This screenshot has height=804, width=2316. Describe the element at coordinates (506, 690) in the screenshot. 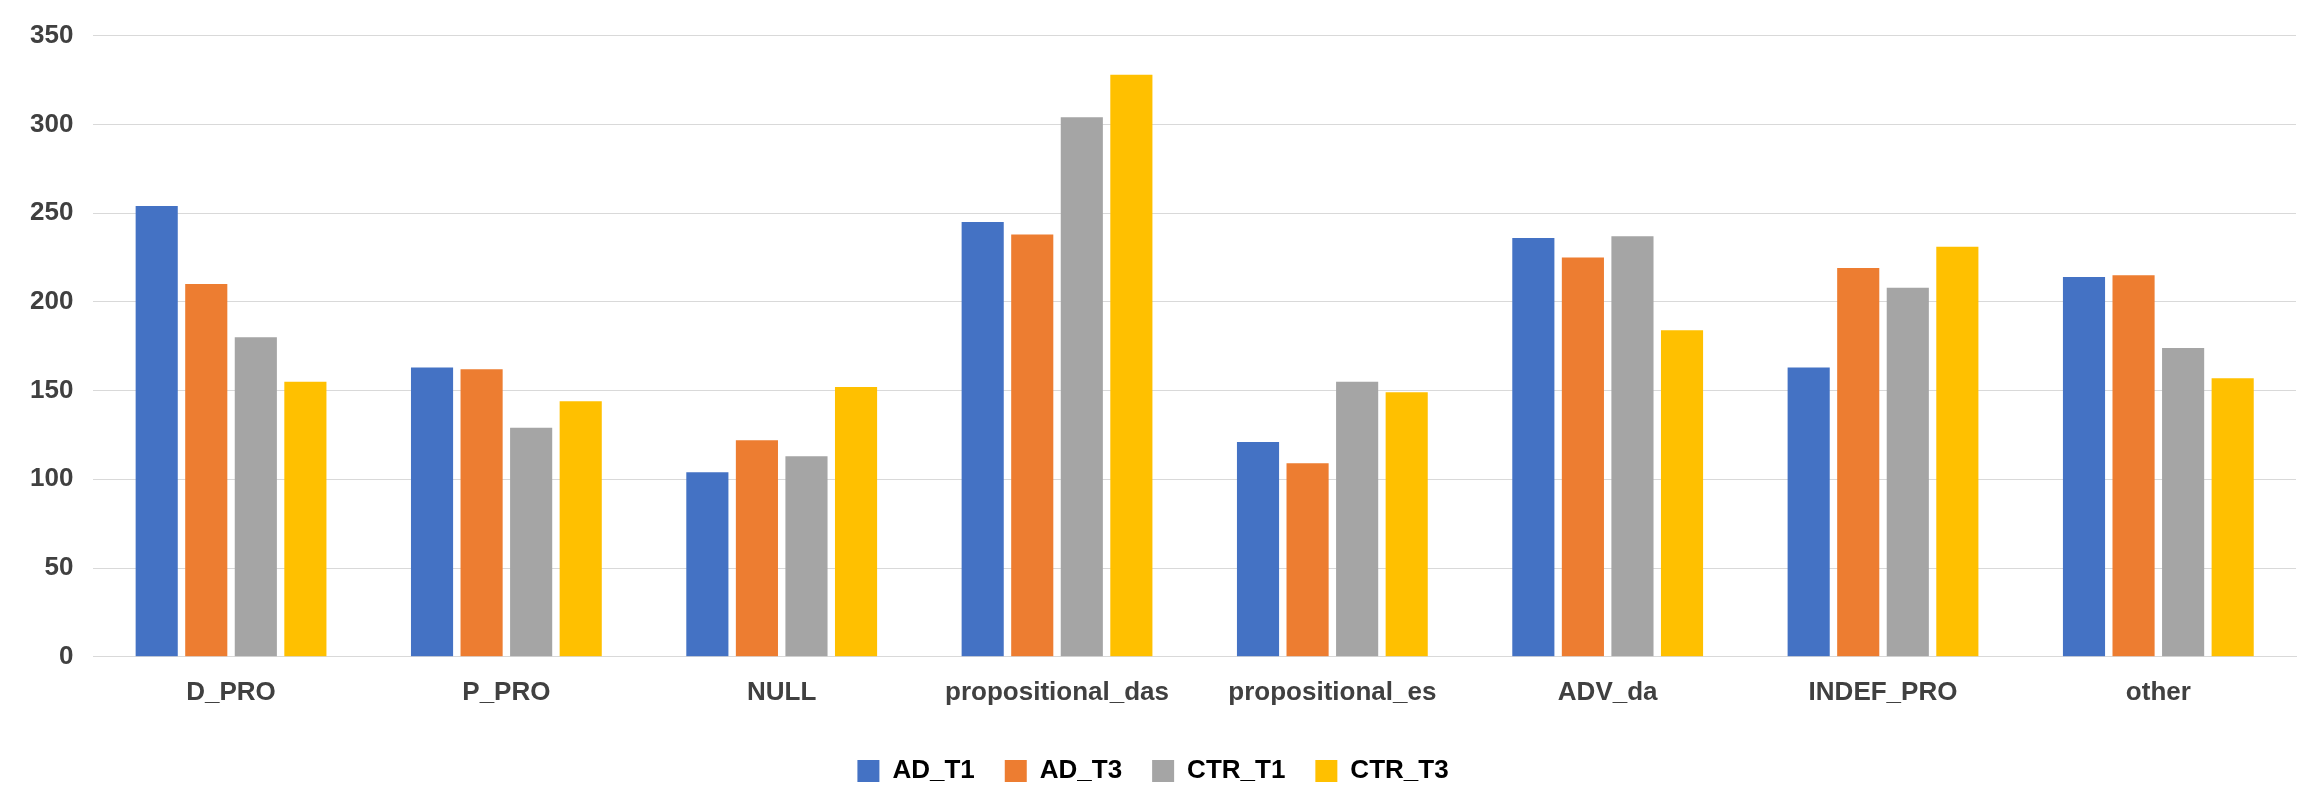

I see `x-tick-label: P_PRO` at that location.